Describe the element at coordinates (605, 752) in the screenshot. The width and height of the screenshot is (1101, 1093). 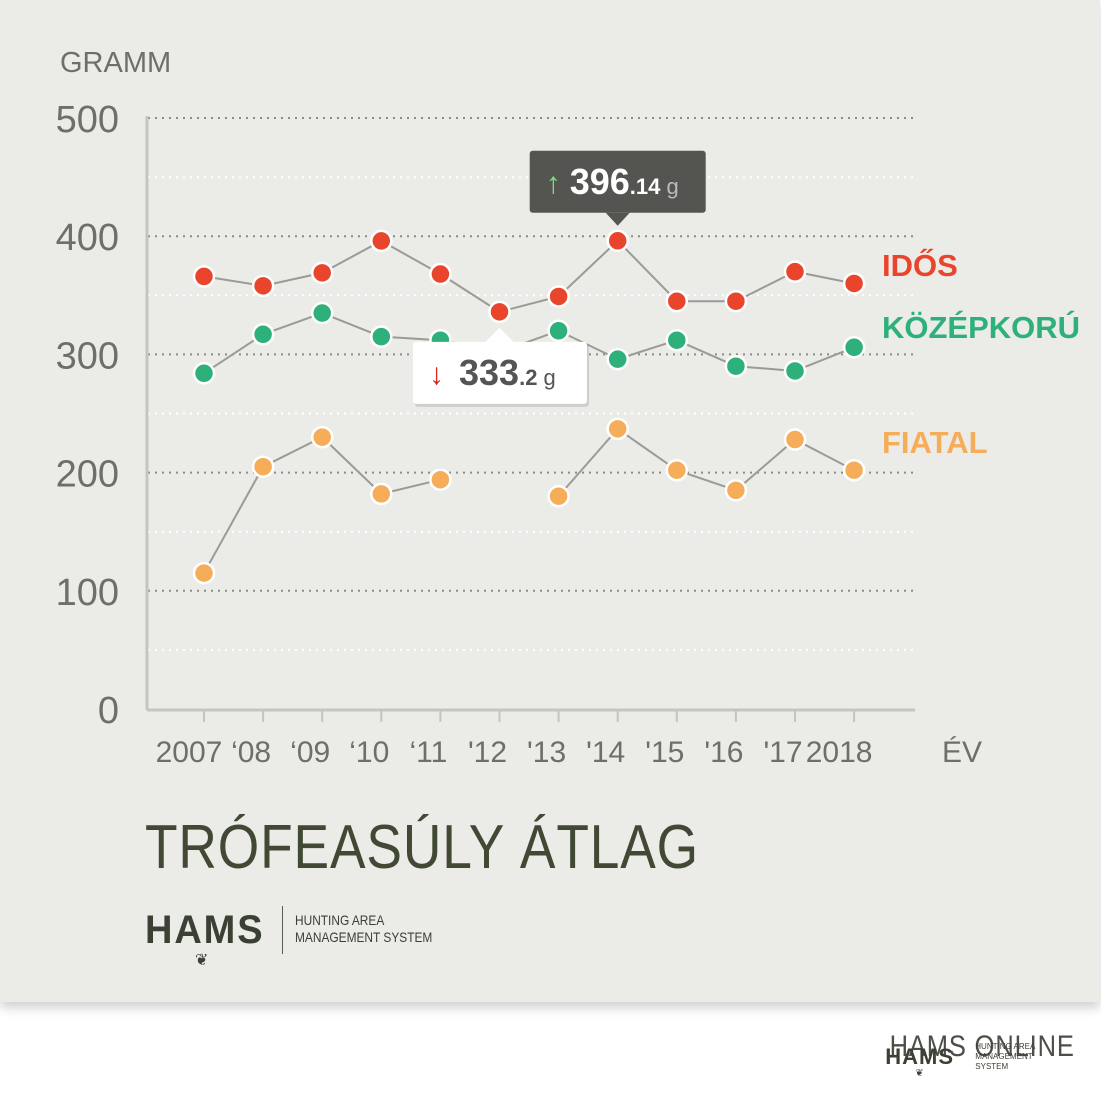
I see `x-tick-label: '14` at that location.